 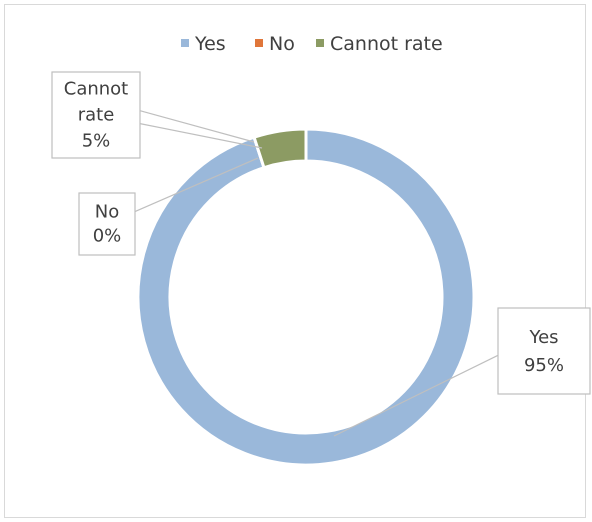 What do you see at coordinates (201, 136) in the screenshot?
I see `leader-line-cannot-rate` at bounding box center [201, 136].